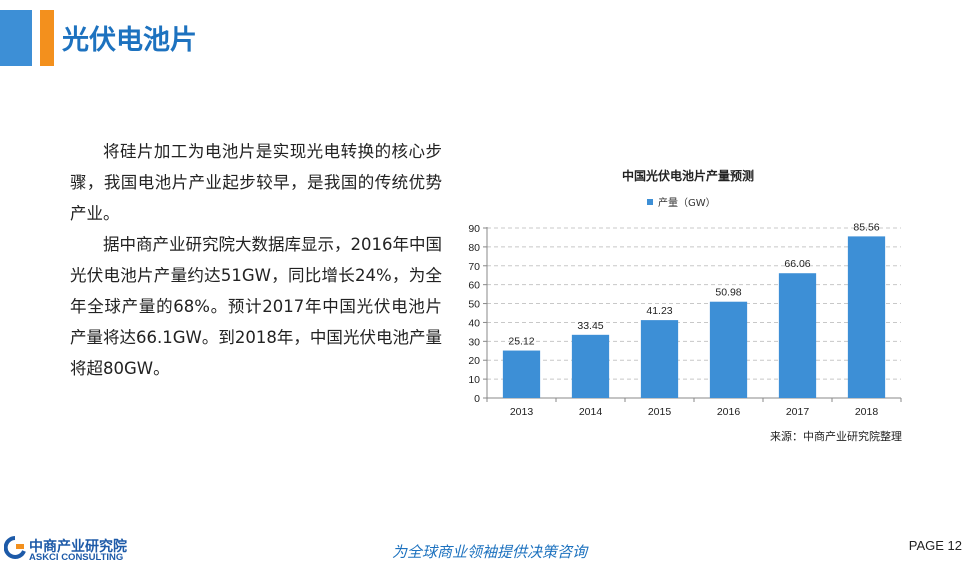 The height and width of the screenshot is (563, 976). What do you see at coordinates (47, 38) in the screenshot?
I see `header-accent-bar-orange` at bounding box center [47, 38].